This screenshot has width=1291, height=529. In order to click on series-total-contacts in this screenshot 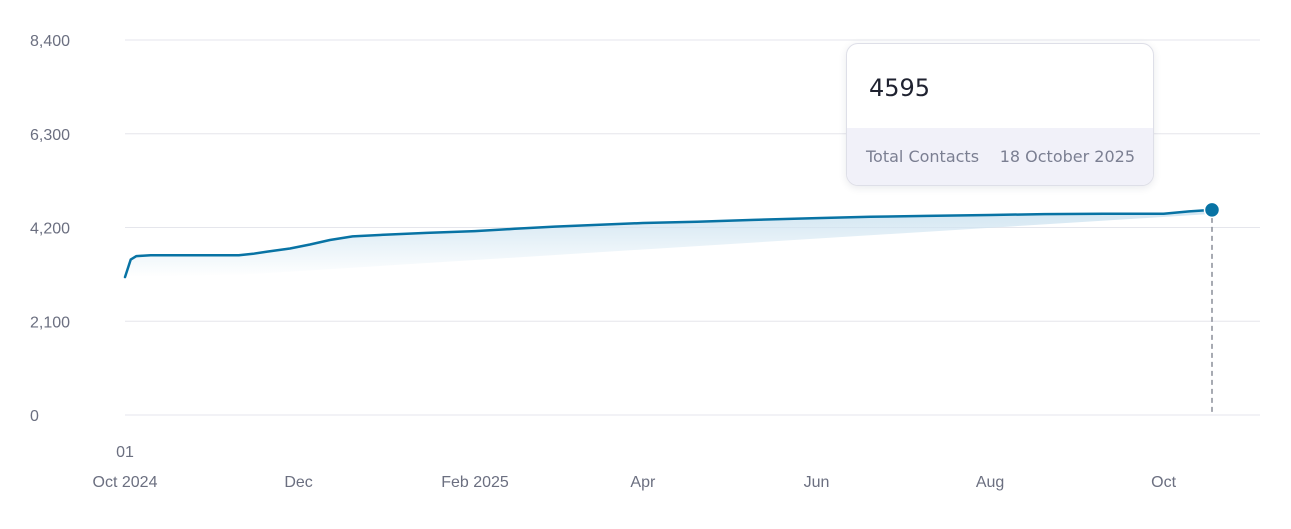, I will do `click(668, 243)`.